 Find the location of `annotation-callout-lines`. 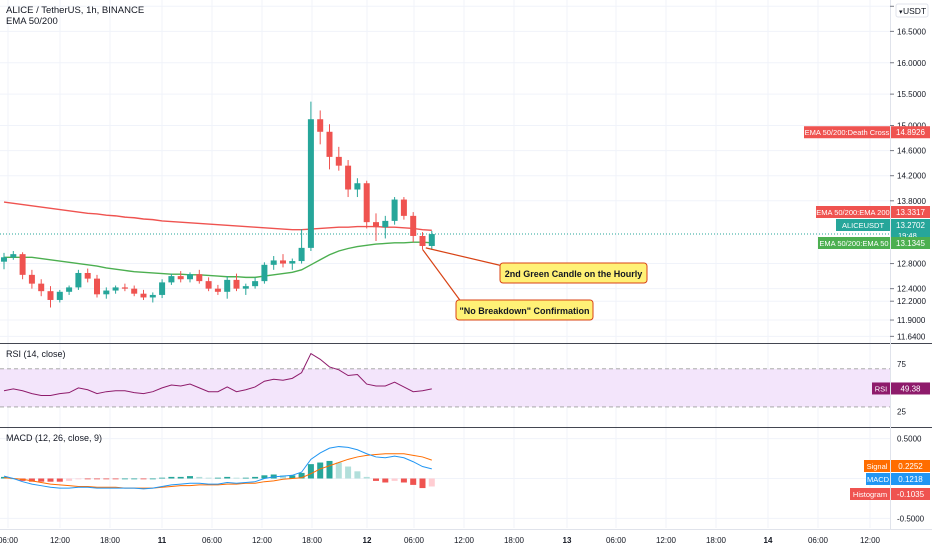

annotation-callout-lines is located at coordinates (463, 275).